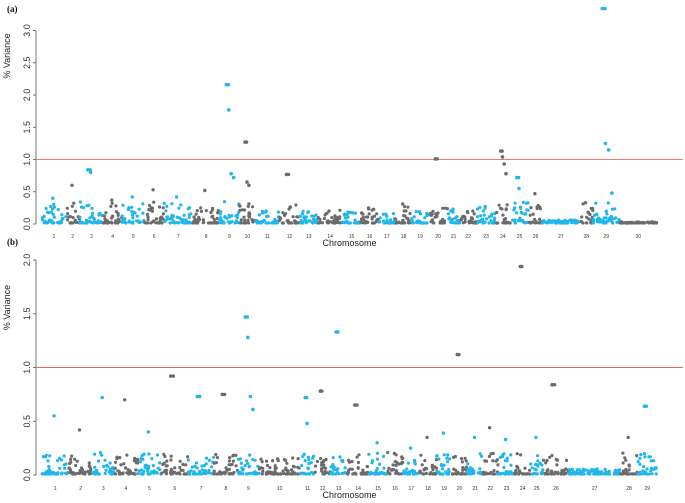 The height and width of the screenshot is (503, 685). Describe the element at coordinates (520, 237) in the screenshot. I see `chromosome-label: 25` at that location.